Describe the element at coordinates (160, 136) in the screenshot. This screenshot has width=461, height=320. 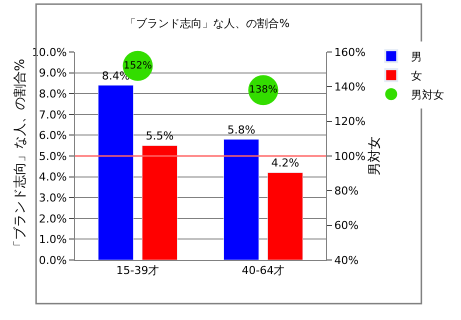
I see `data-label: 5.5%` at that location.